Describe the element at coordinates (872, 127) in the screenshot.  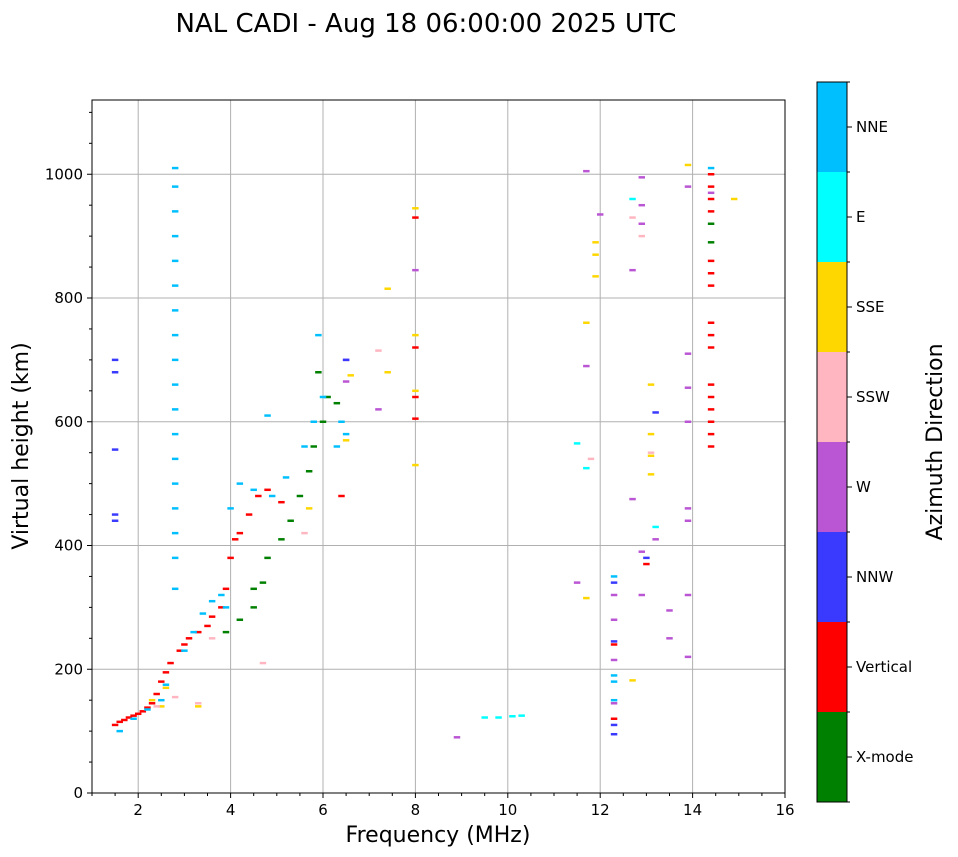
I see `colorbar-tick-label: NNE` at that location.